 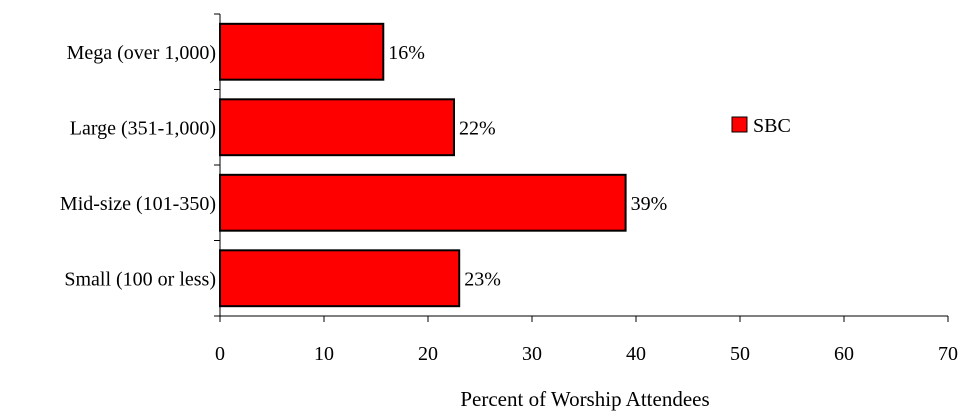 What do you see at coordinates (948, 354) in the screenshot?
I see `x-tick-label: 70` at bounding box center [948, 354].